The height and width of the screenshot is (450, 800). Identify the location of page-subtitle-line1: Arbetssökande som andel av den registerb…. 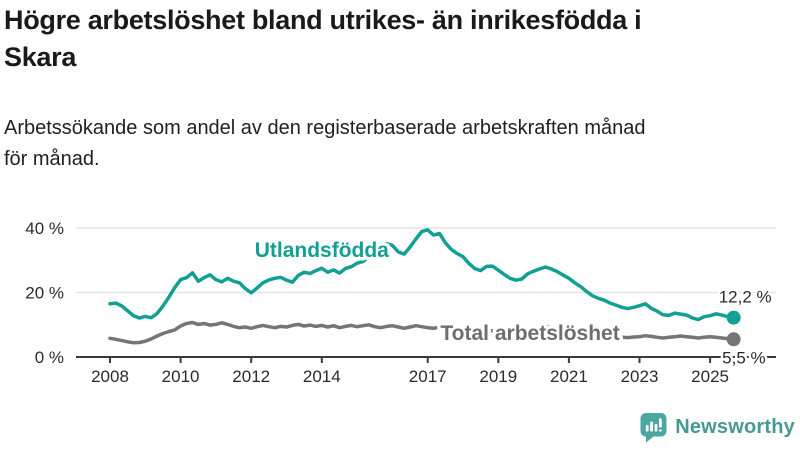
(325, 128).